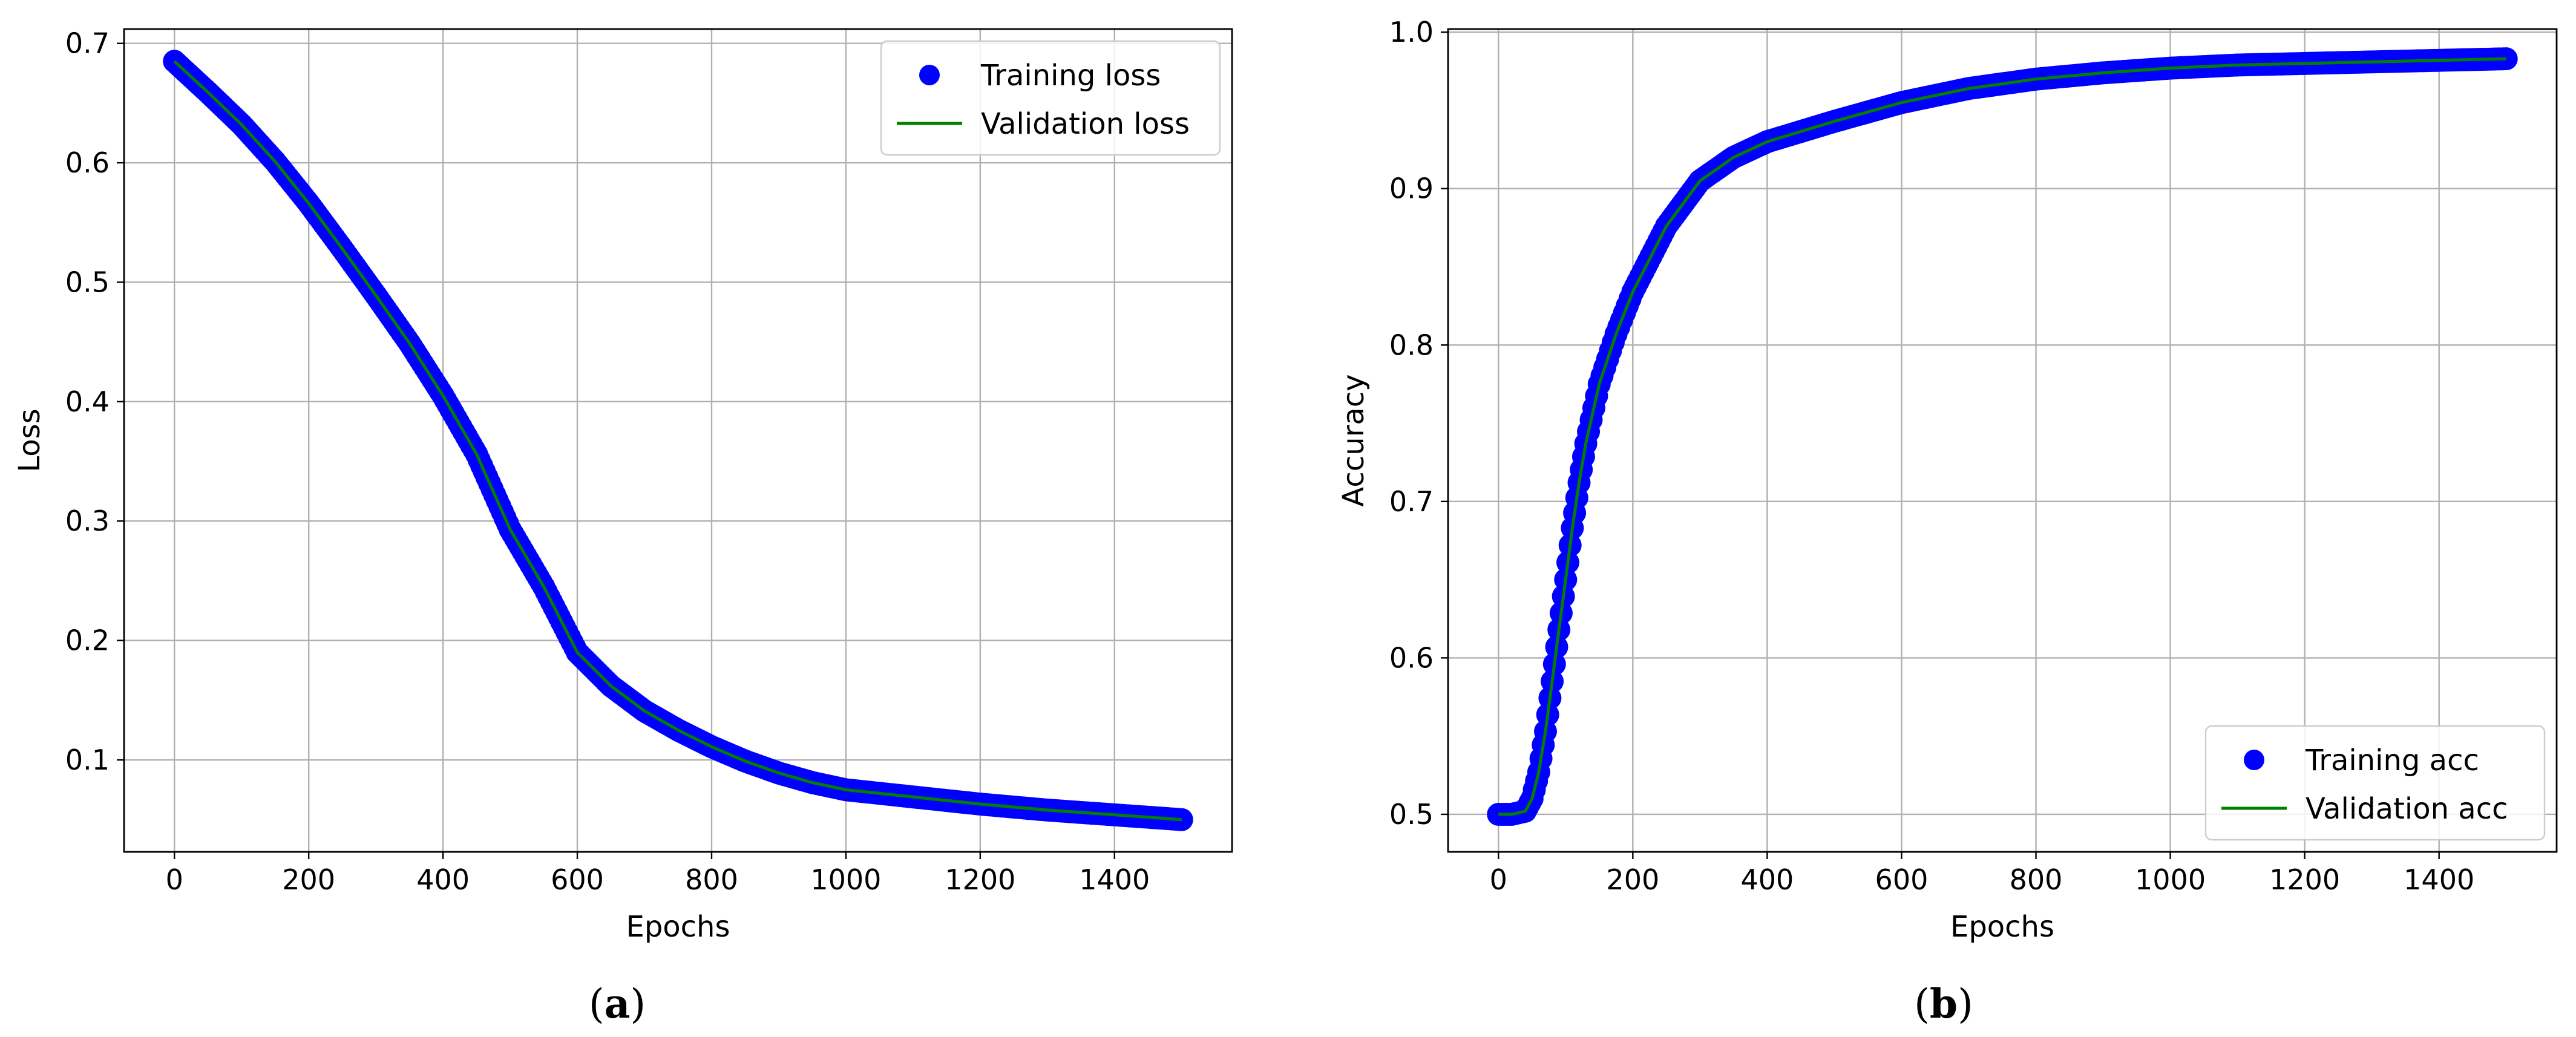  Describe the element at coordinates (30, 440) in the screenshot. I see `y-axis-label: Loss` at that location.